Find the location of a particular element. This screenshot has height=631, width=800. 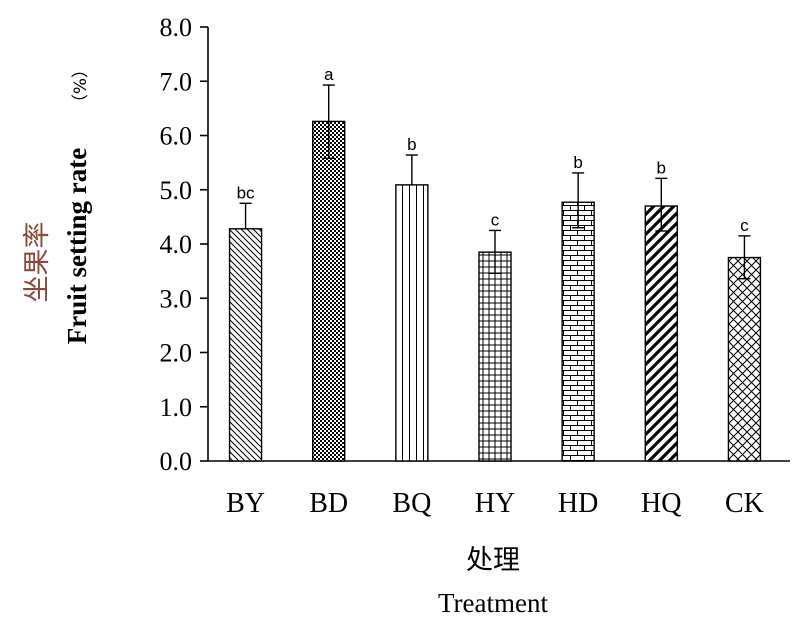

y-axis-label-chinese: 坐果率 is located at coordinates (37, 262).